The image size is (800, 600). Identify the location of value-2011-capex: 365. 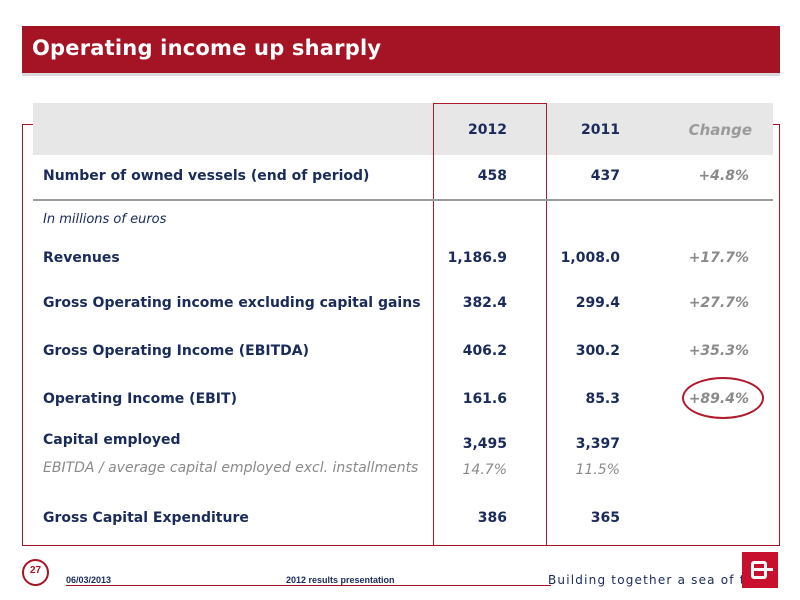
(605, 518).